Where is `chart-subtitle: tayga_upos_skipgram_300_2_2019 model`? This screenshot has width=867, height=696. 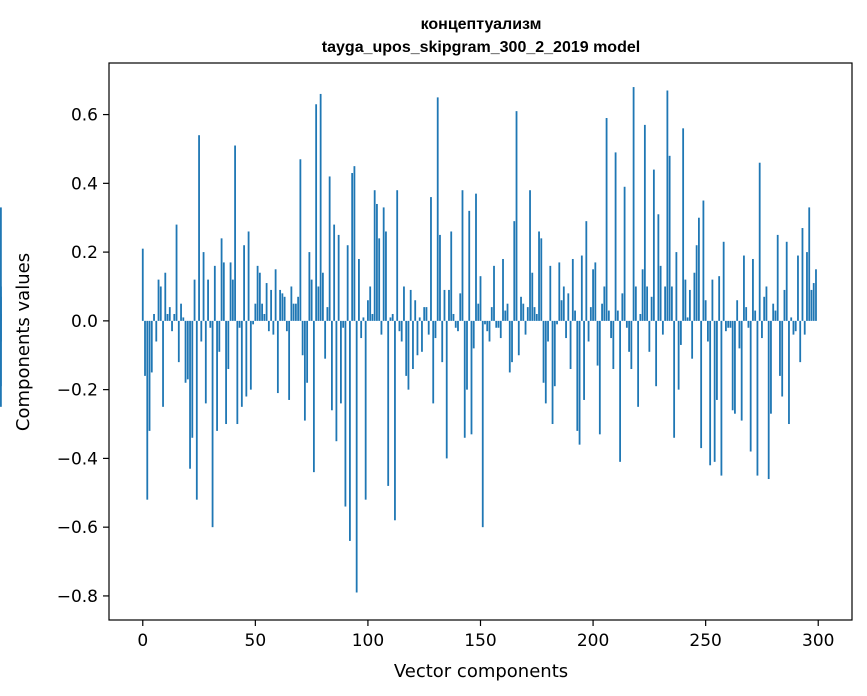 chart-subtitle: tayga_upos_skipgram_300_2_2019 model is located at coordinates (481, 47).